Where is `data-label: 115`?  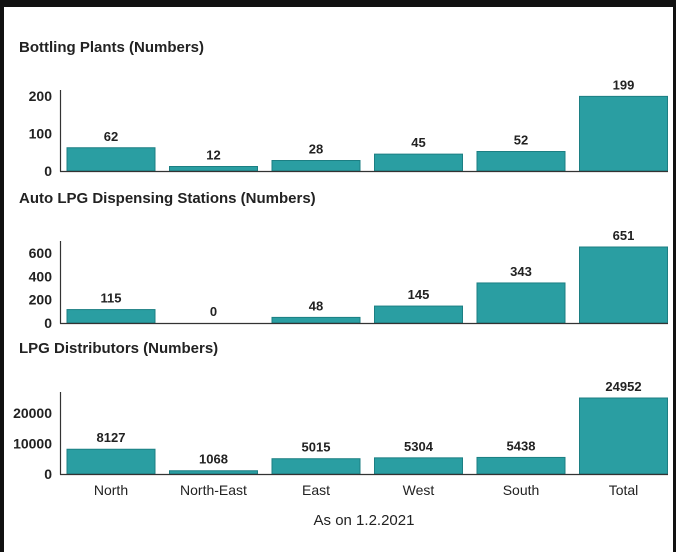 data-label: 115 is located at coordinates (111, 298).